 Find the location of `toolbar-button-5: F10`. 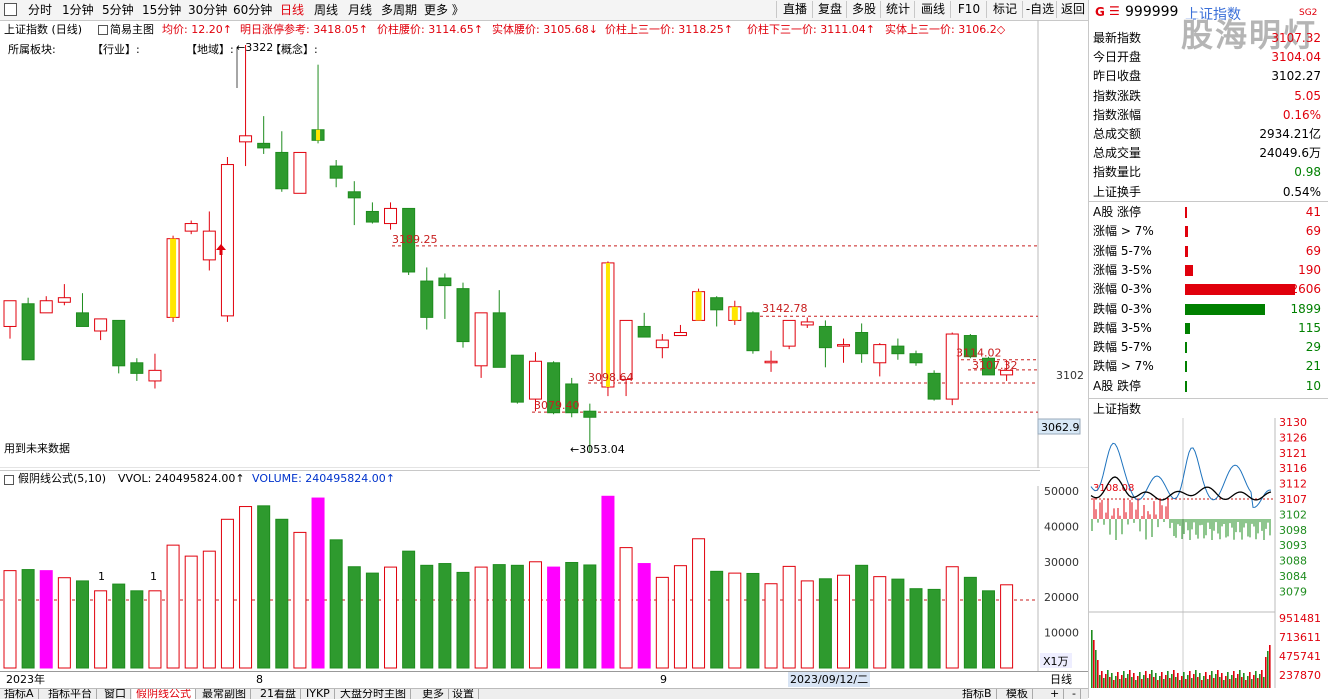

toolbar-button-5: F10 is located at coordinates (968, 9).